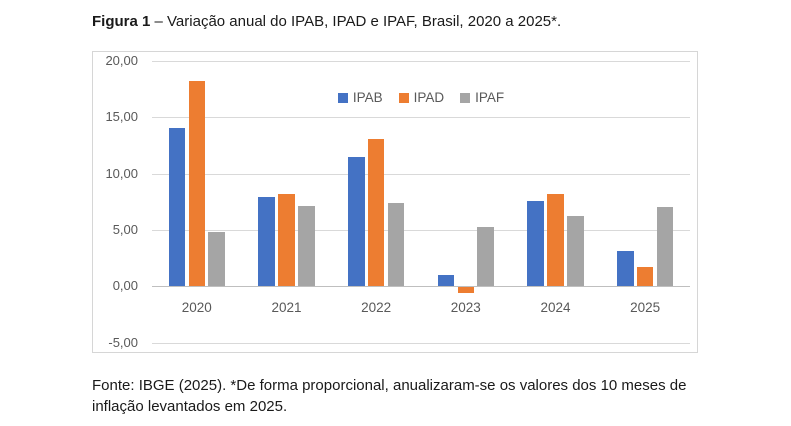  Describe the element at coordinates (376, 307) in the screenshot. I see `x-axis-tick-label: 2022` at that location.